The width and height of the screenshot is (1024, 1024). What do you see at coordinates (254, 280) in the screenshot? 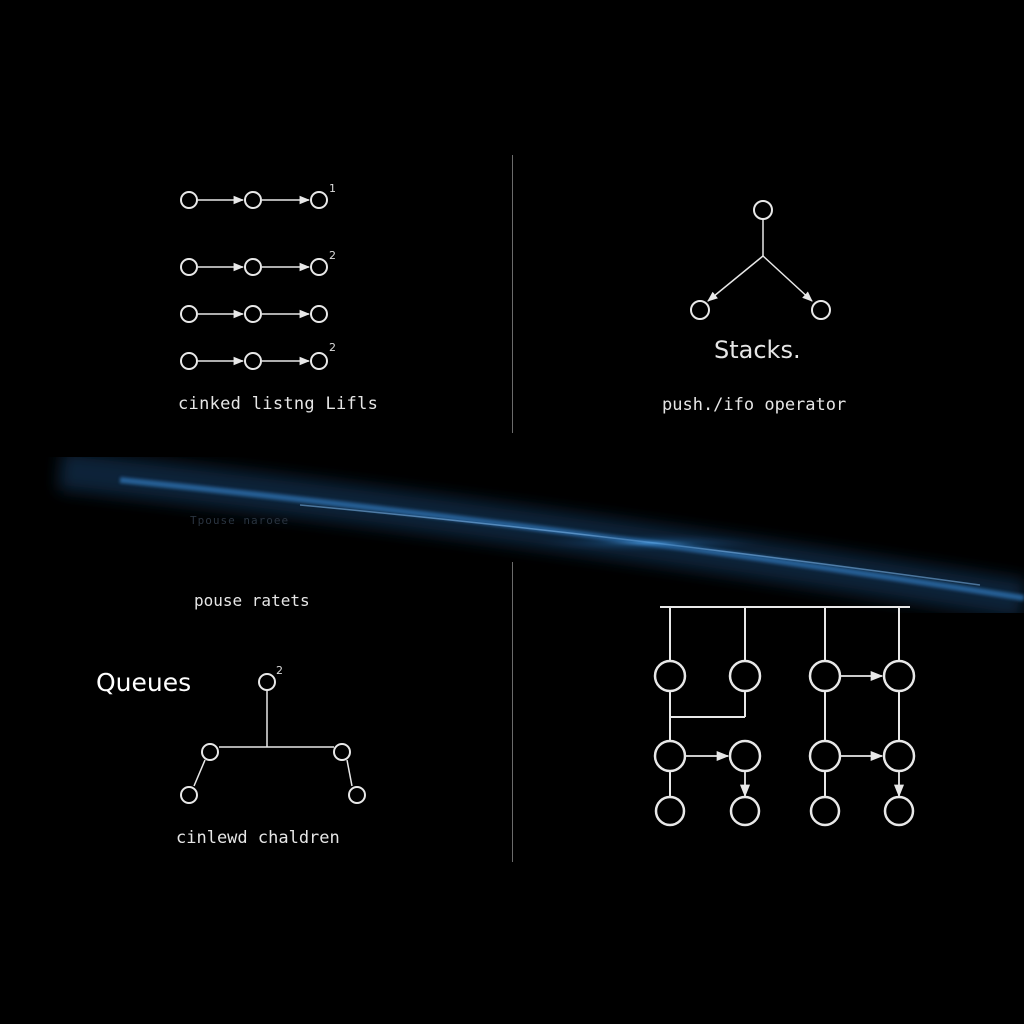
I see `linked-list-diagram` at bounding box center [254, 280].